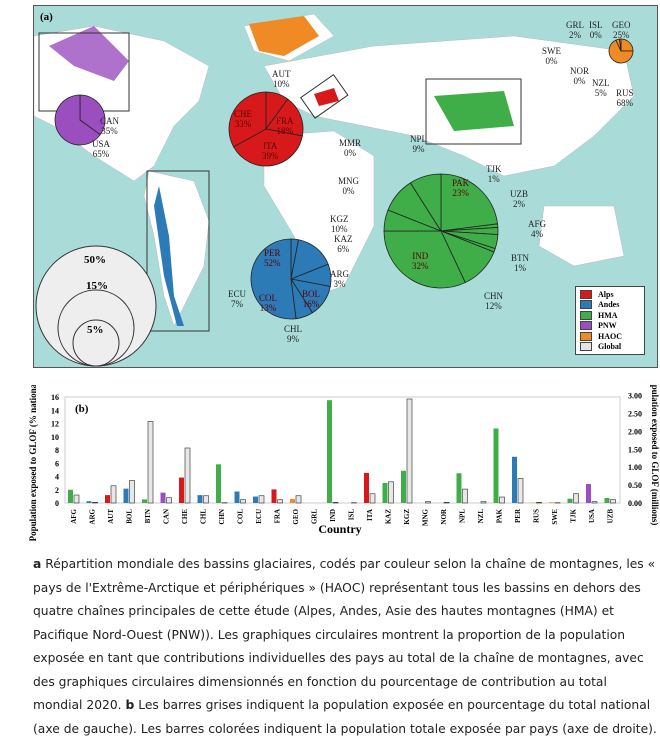 The image size is (660, 750). Describe the element at coordinates (95, 260) in the screenshot. I see `size-50: 50%` at that location.